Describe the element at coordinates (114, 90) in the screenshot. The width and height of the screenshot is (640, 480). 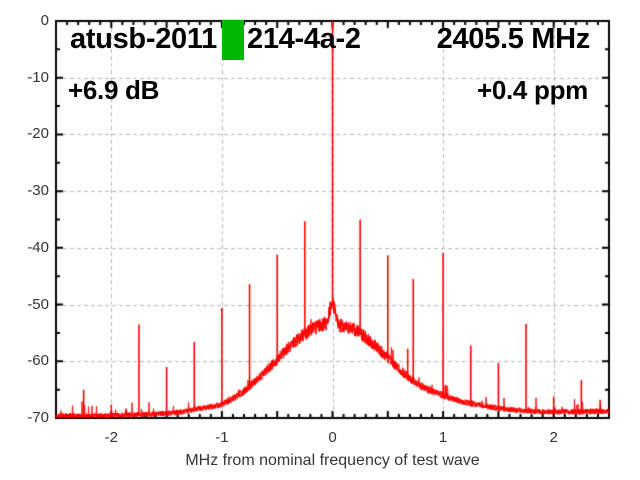
I see `gain-readout: +6.9 dB` at that location.